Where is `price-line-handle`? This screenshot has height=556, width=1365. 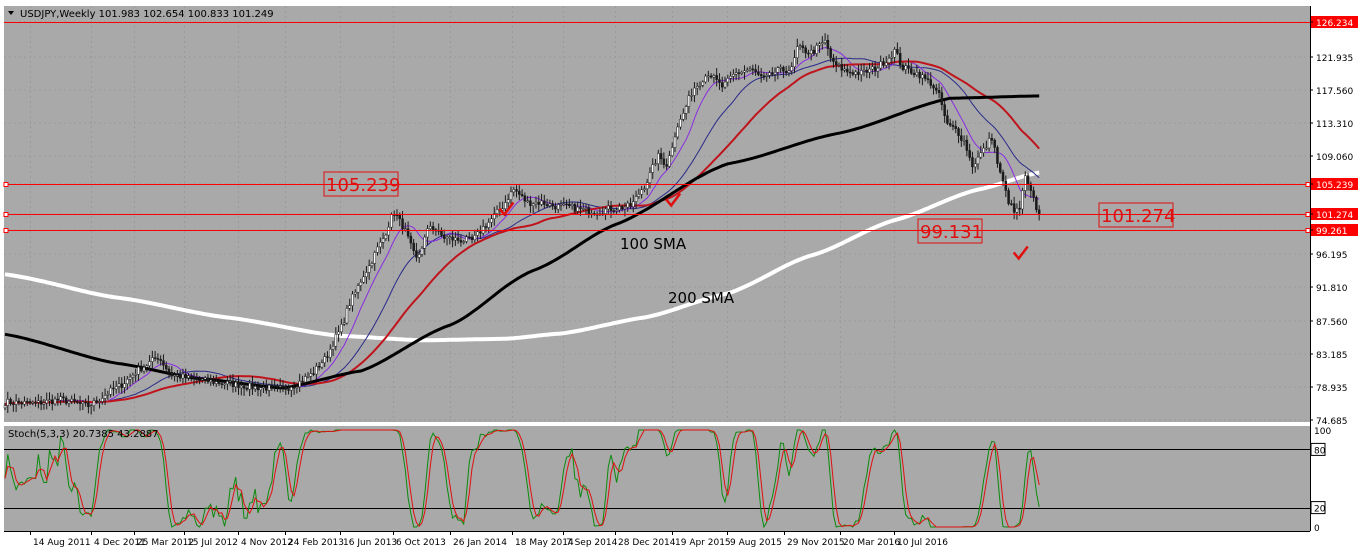
price-line-handle is located at coordinates (6, 184).